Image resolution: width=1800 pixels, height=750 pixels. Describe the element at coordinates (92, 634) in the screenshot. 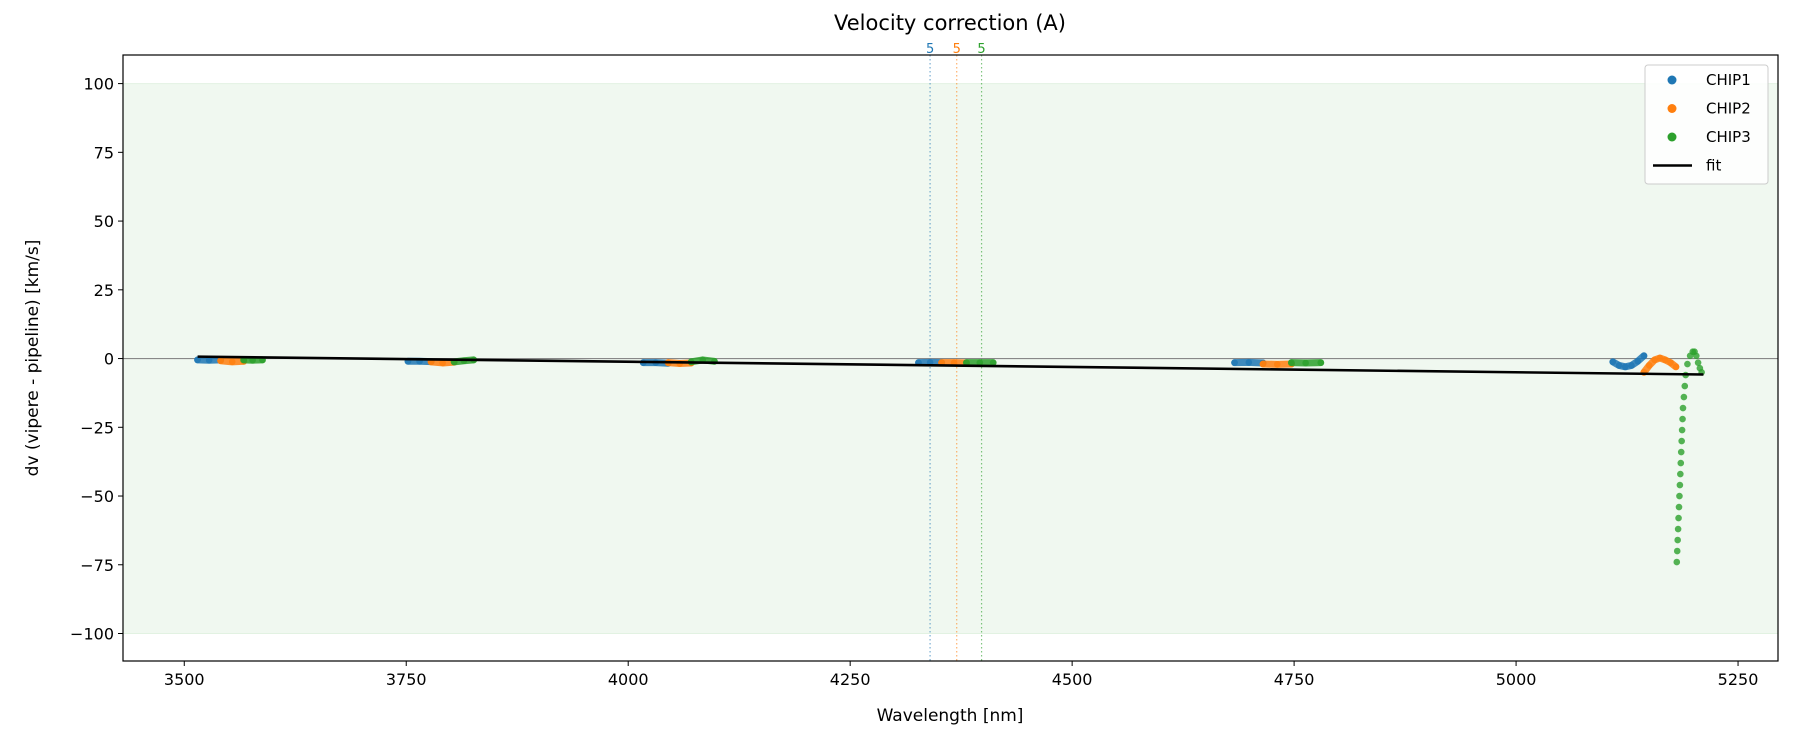

I see `y-tick-label: −100` at that location.